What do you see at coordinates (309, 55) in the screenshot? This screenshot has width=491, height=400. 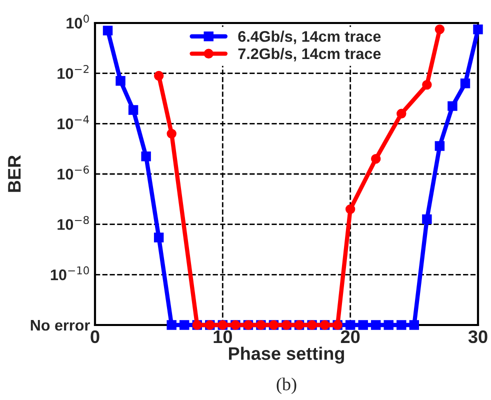 I see `legend-label: 7.2Gb/s, 14cm trace` at bounding box center [309, 55].